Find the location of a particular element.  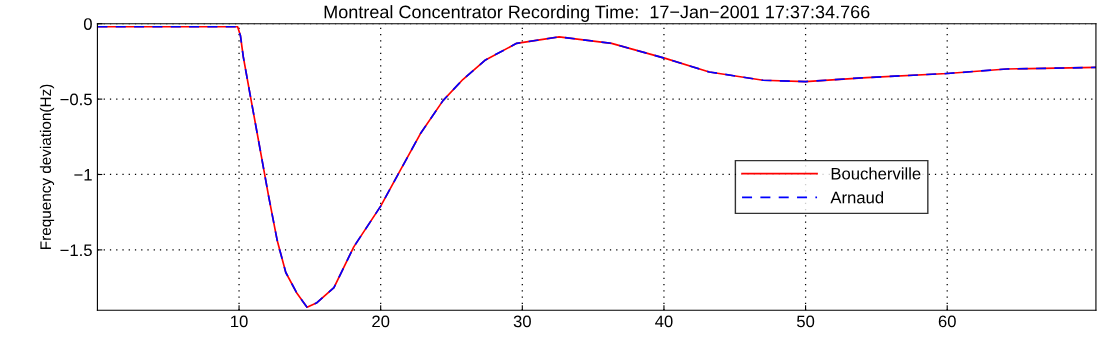

y-tick-label: −0.5 is located at coordinates (76, 99).